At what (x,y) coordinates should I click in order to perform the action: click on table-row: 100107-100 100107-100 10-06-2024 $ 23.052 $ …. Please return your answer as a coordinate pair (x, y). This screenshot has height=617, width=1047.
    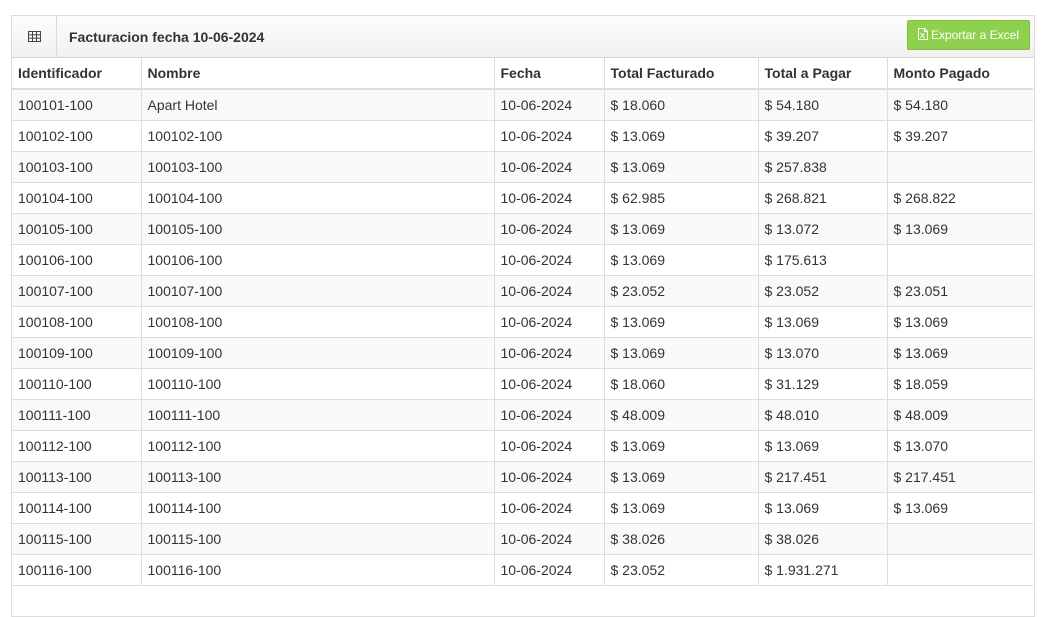
    Looking at the image, I should click on (522, 291).